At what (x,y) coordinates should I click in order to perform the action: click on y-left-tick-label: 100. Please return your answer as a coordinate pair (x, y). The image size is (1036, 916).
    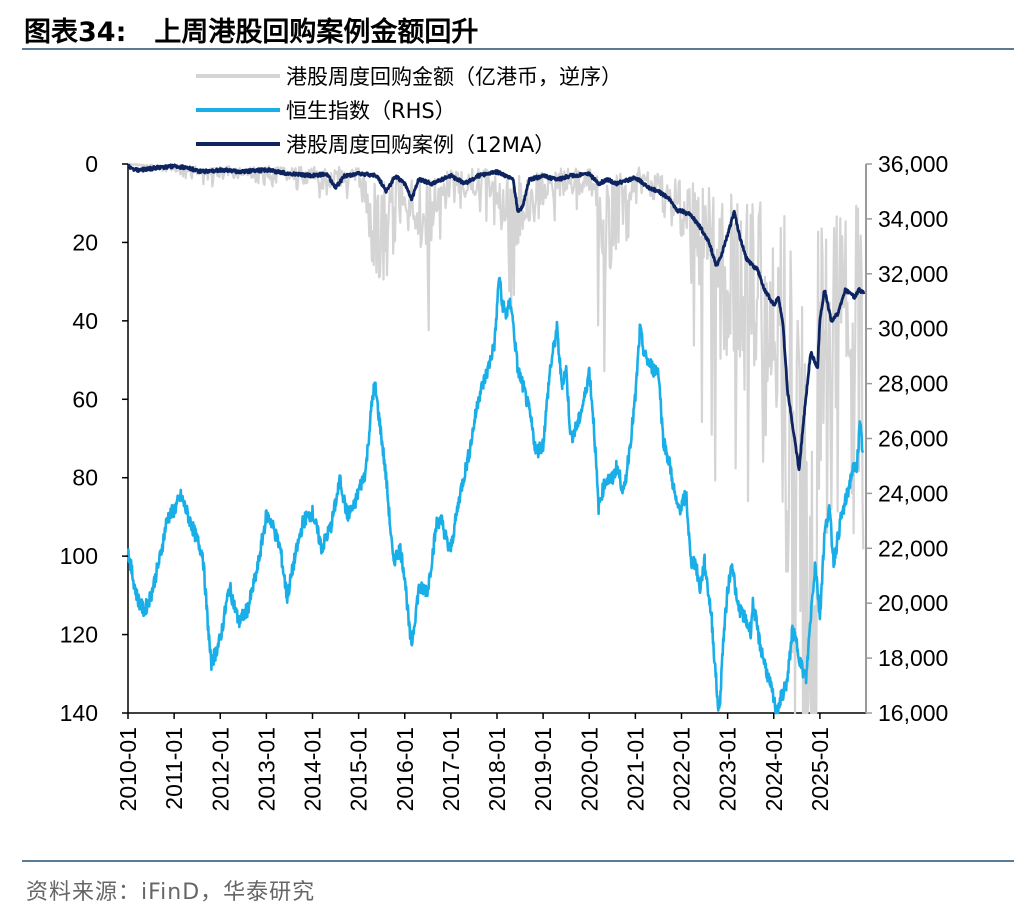
    Looking at the image, I should click on (79, 556).